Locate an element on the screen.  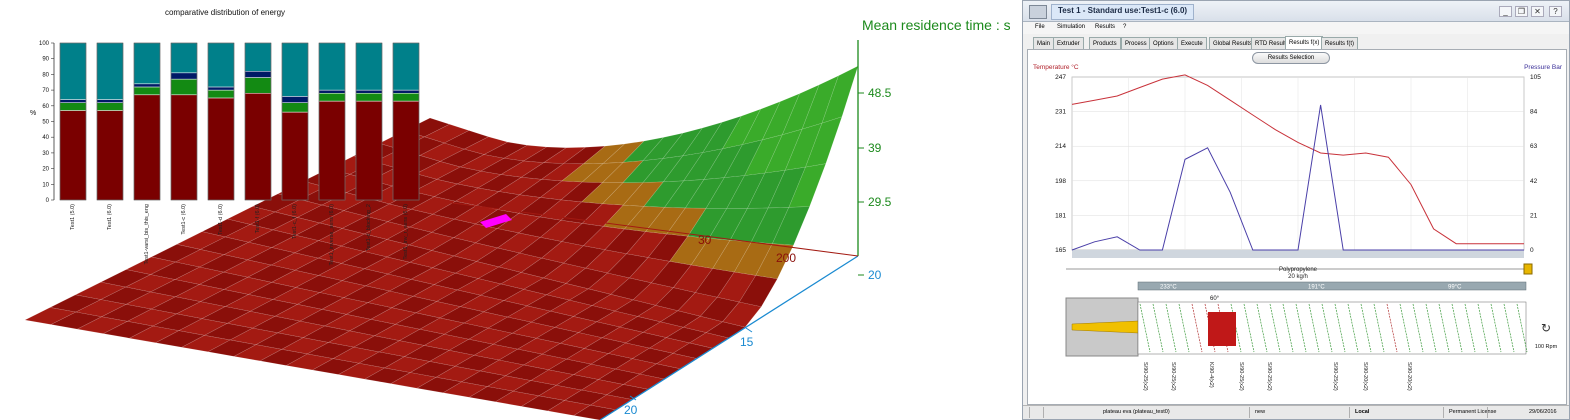
bar-category-label: Test1-varsi_bis_this_eng is located at coordinates (147, 234).